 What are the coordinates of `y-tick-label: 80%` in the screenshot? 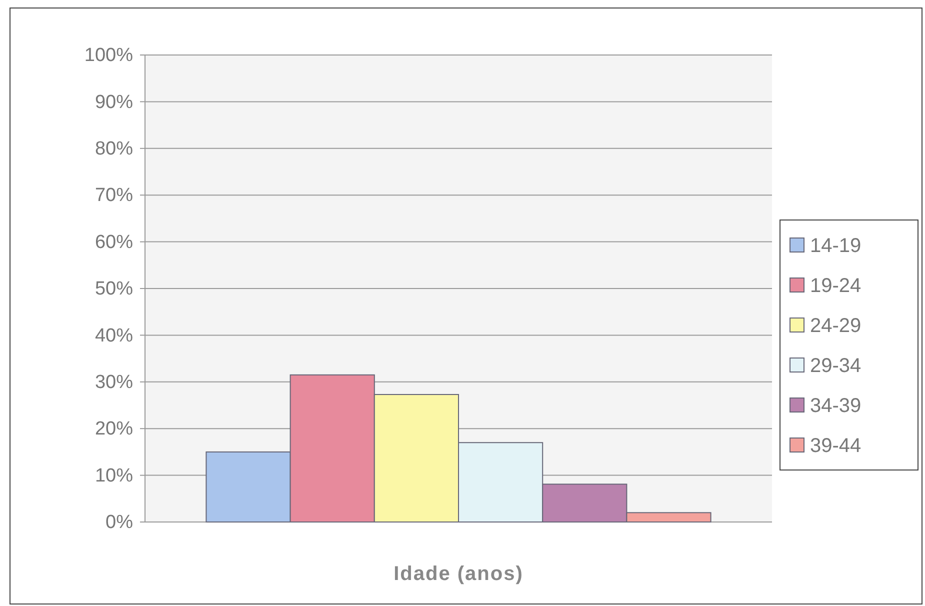 It's located at (114, 149).